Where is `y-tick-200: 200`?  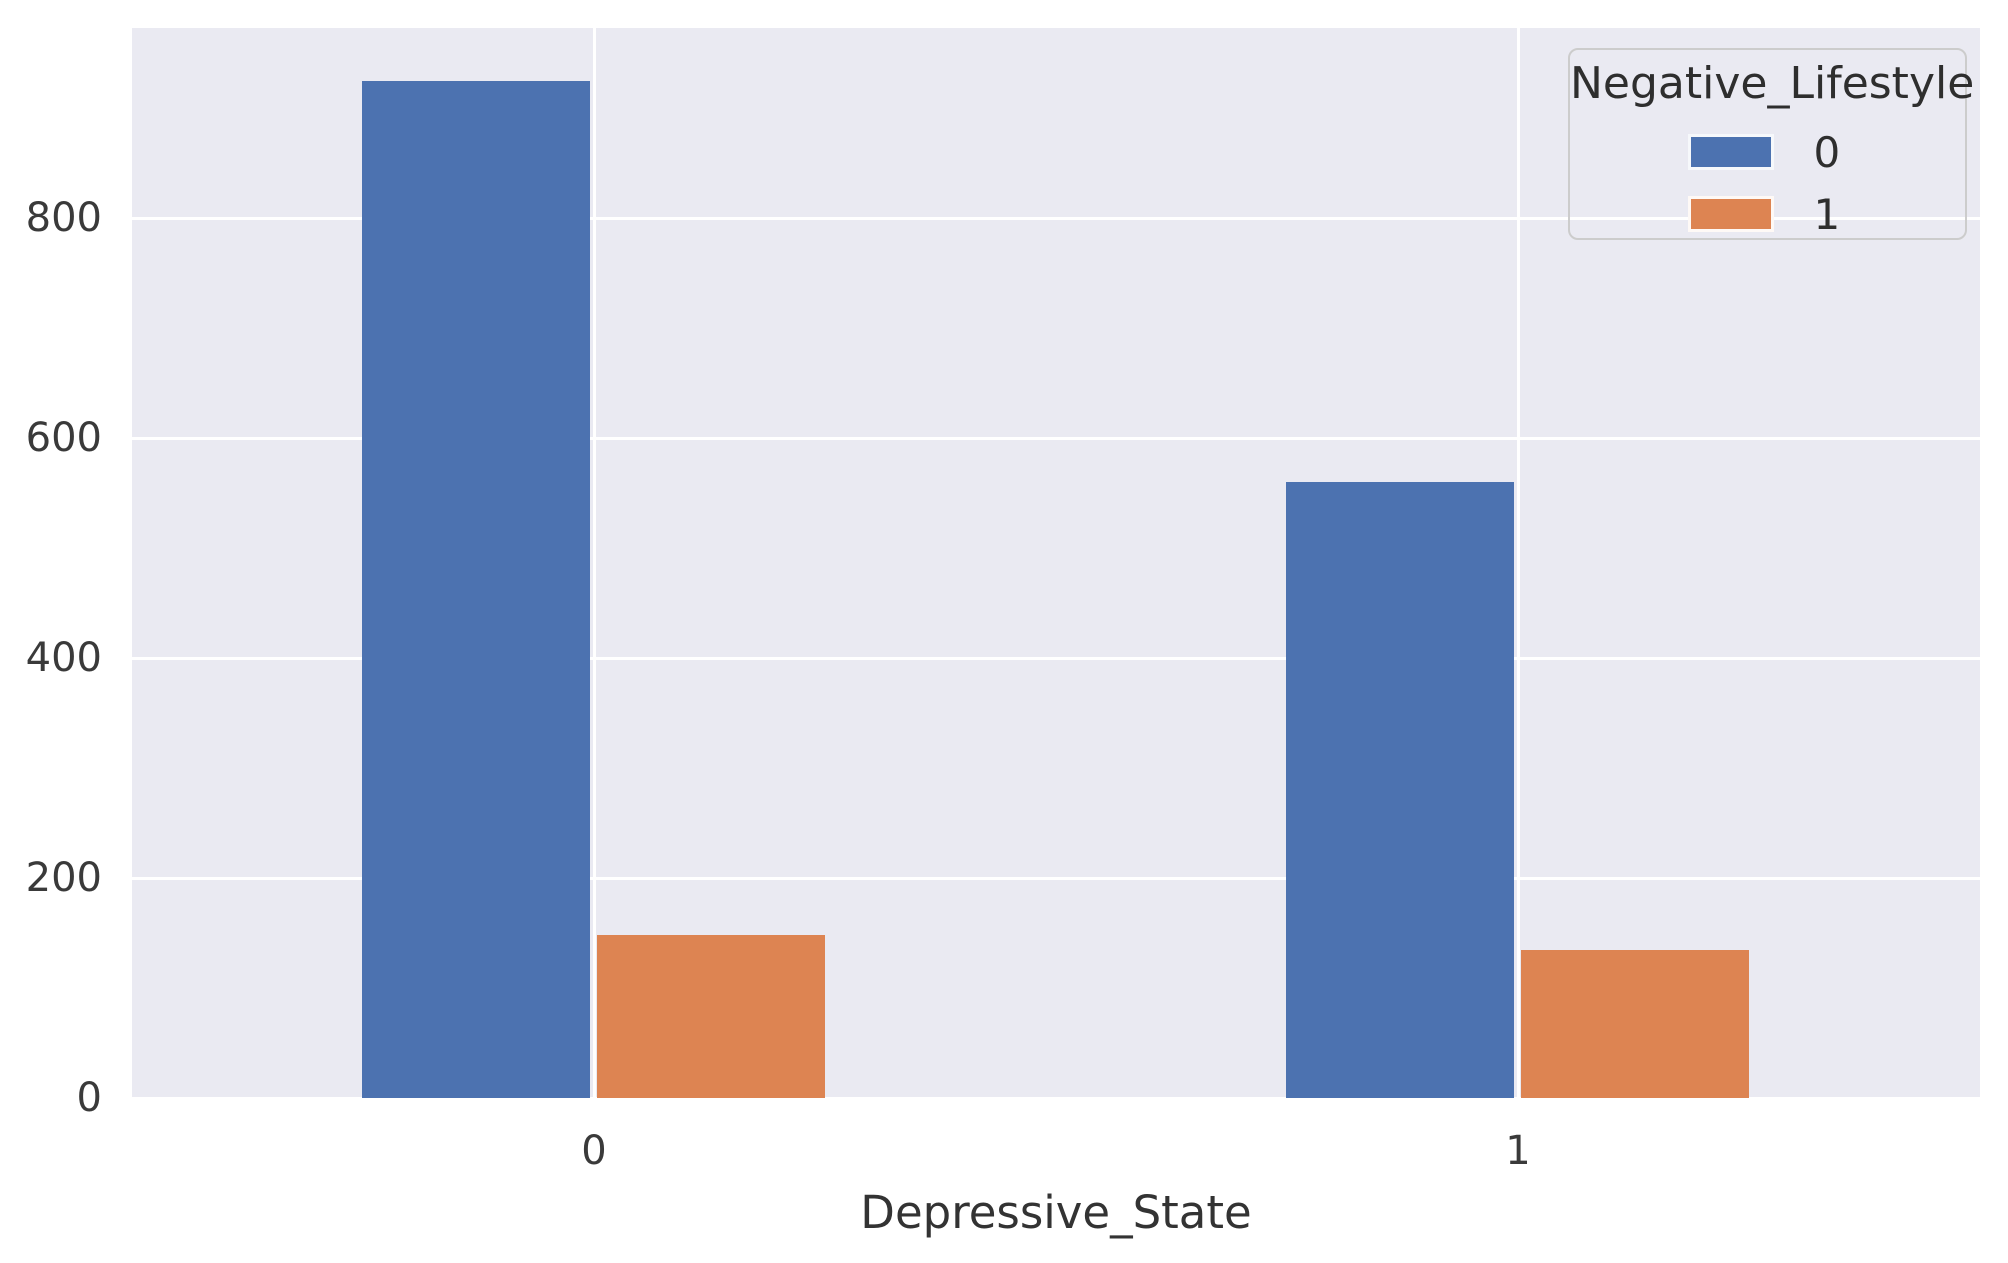 y-tick-200: 200 is located at coordinates (63, 878).